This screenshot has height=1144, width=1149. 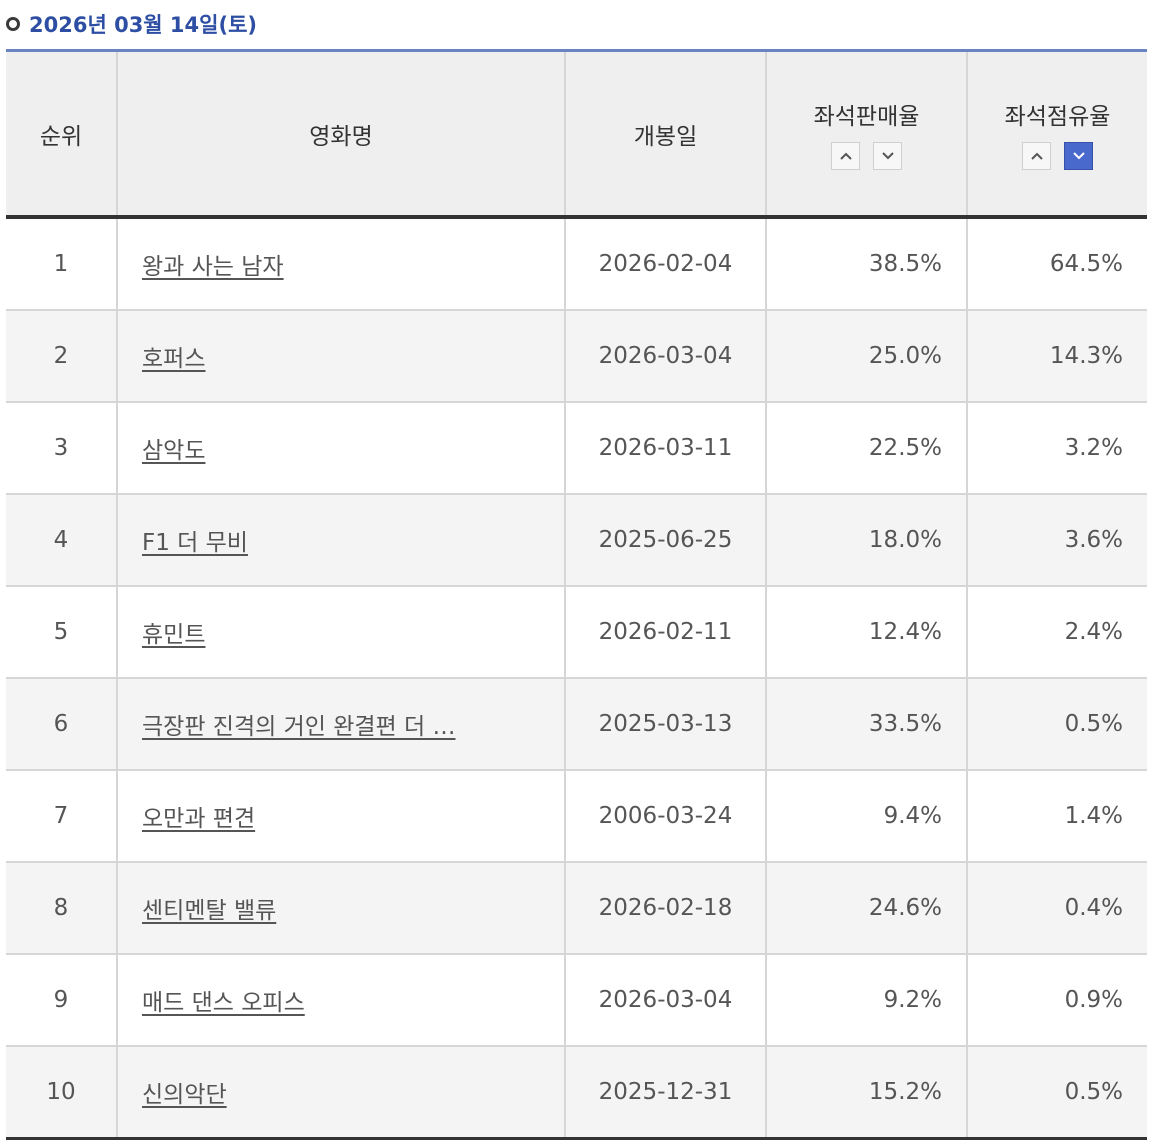 I want to click on release-date-cell: 2026-03-11, so click(x=665, y=448).